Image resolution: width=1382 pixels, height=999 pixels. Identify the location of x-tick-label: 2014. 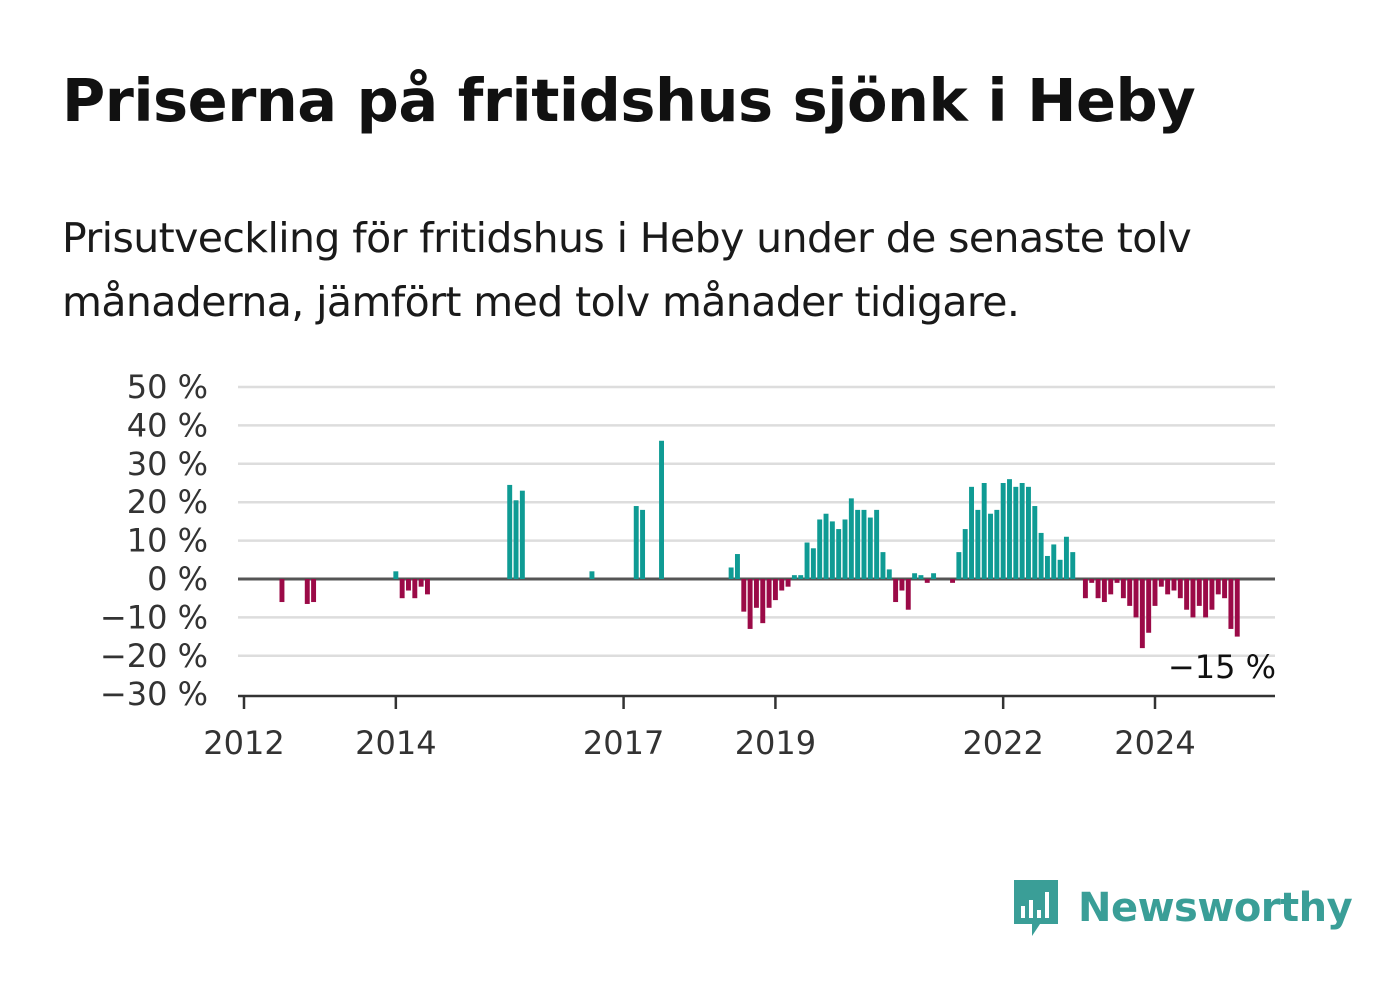
(395, 743).